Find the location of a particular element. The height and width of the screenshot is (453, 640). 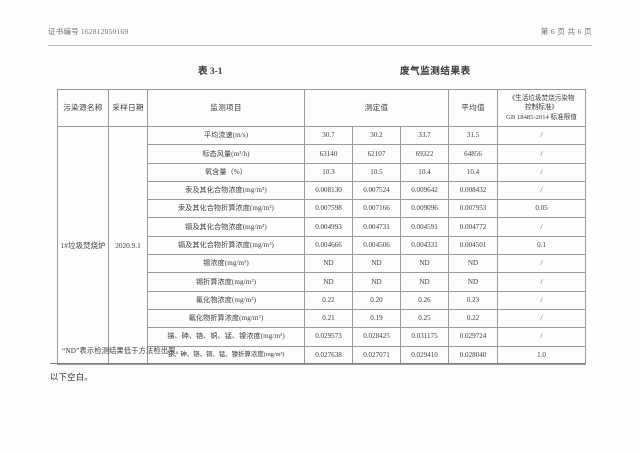

cell-measured-value: 0.004731 is located at coordinates (376, 227).